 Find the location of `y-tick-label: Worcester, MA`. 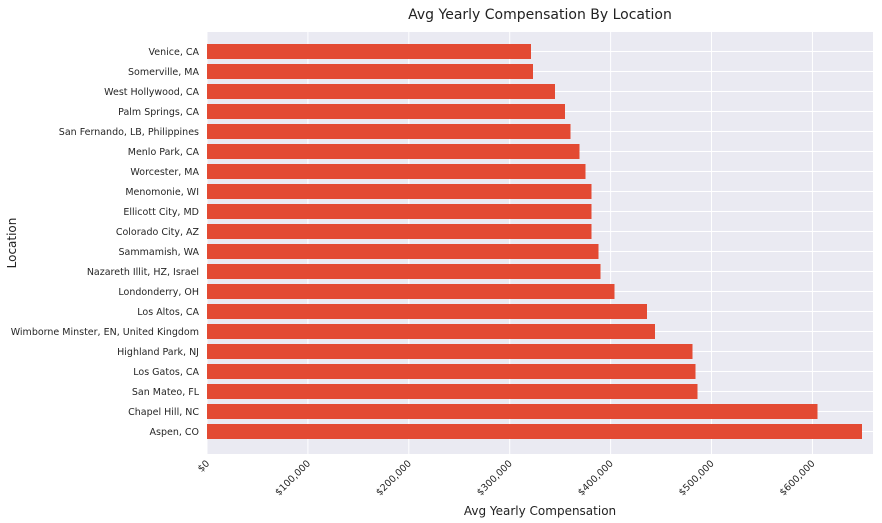

y-tick-label: Worcester, MA is located at coordinates (164, 172).